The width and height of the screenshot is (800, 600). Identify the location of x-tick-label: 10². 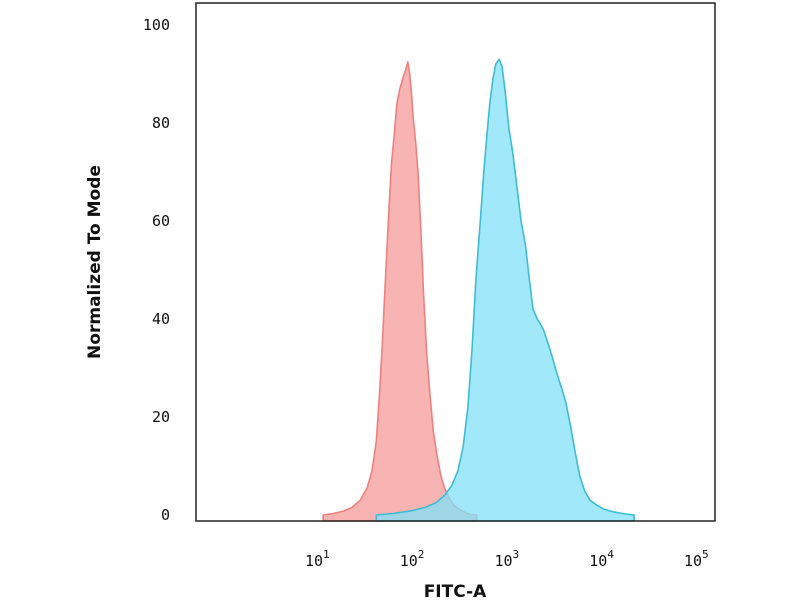
(412, 559).